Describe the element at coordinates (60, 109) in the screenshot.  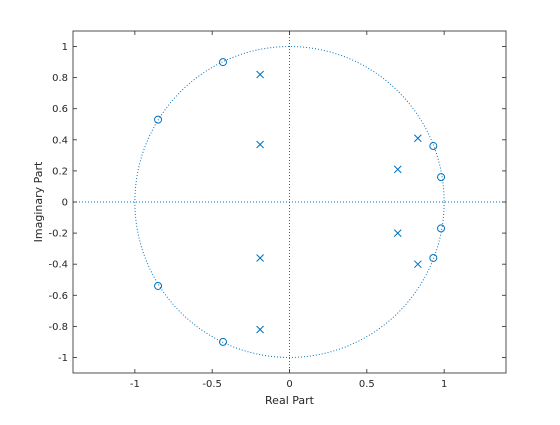
I see `y-tick-label: 0.6` at that location.